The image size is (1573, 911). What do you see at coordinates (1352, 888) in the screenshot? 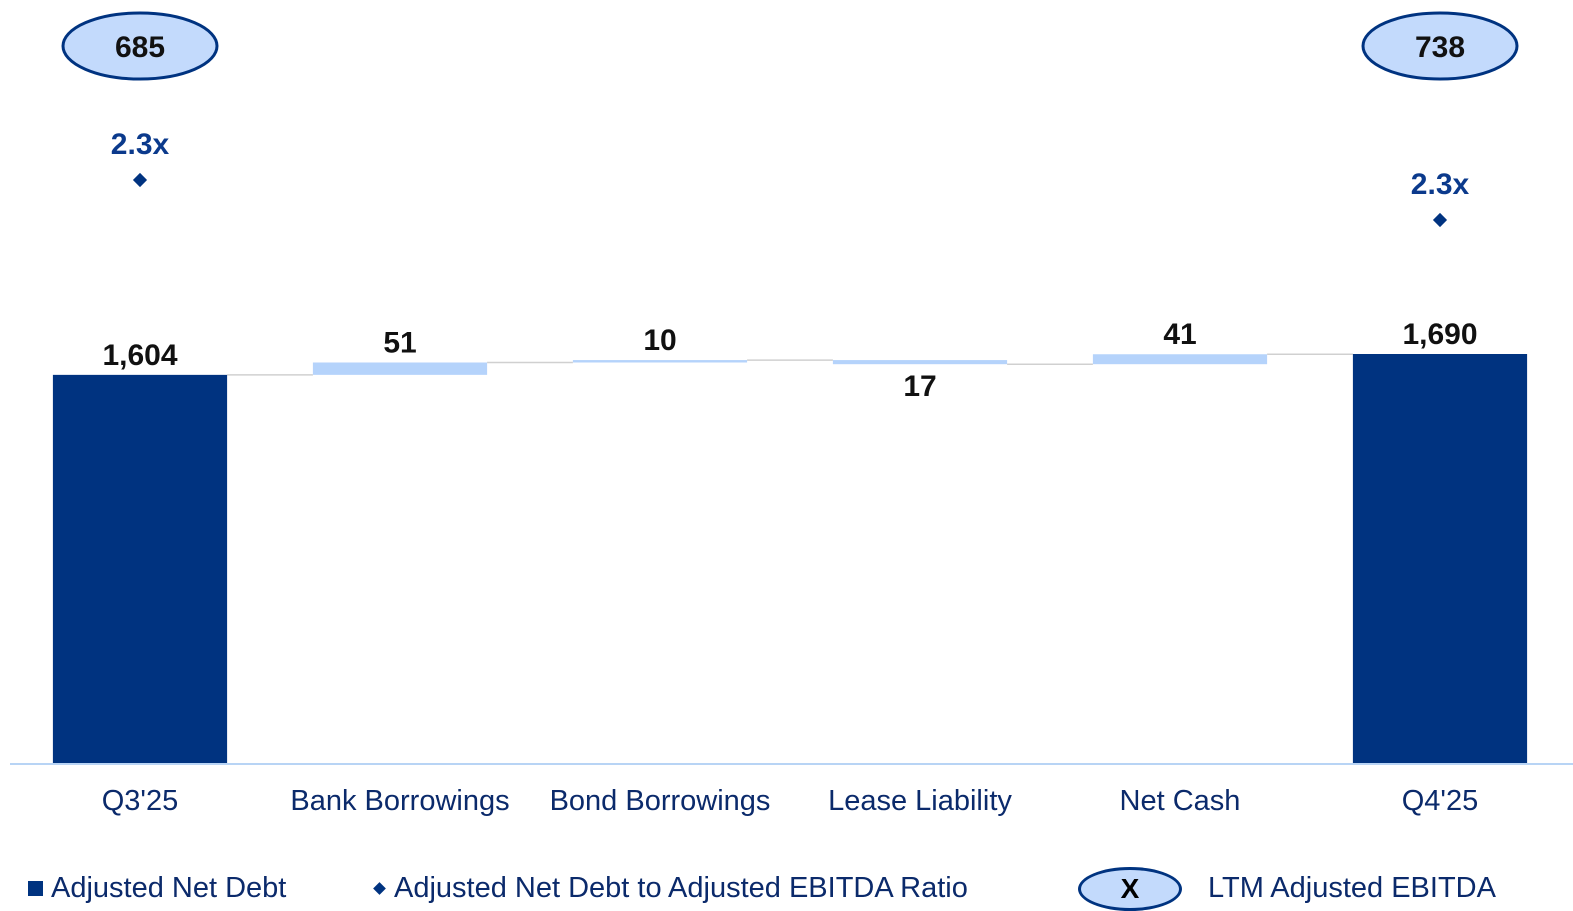
I see `legend-label-ebitda: LTM Adjusted EBITDA` at bounding box center [1352, 888].